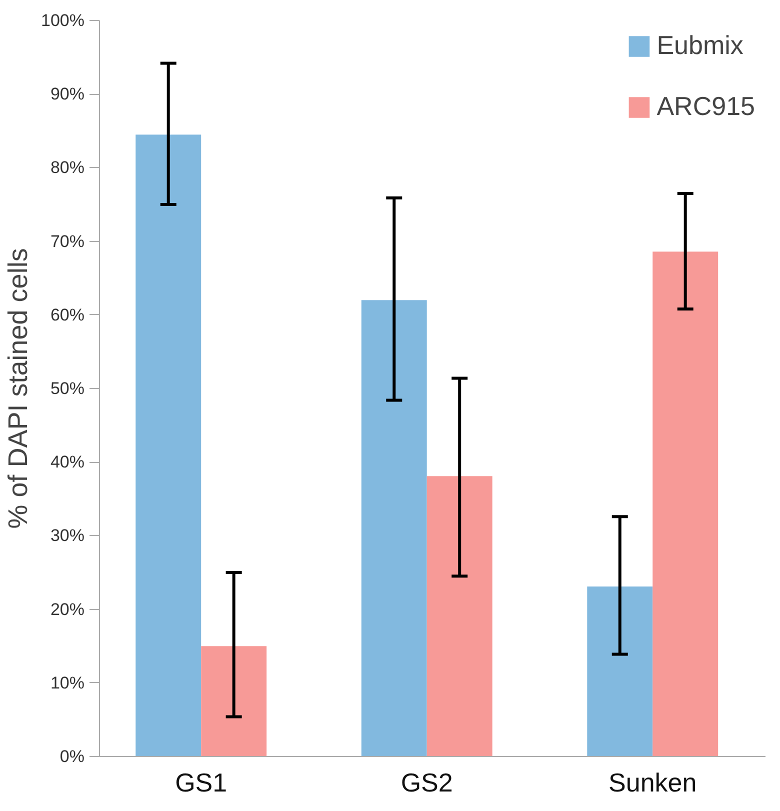 This screenshot has width=780, height=811. What do you see at coordinates (67, 462) in the screenshot?
I see `y-tick-label: 40%` at bounding box center [67, 462].